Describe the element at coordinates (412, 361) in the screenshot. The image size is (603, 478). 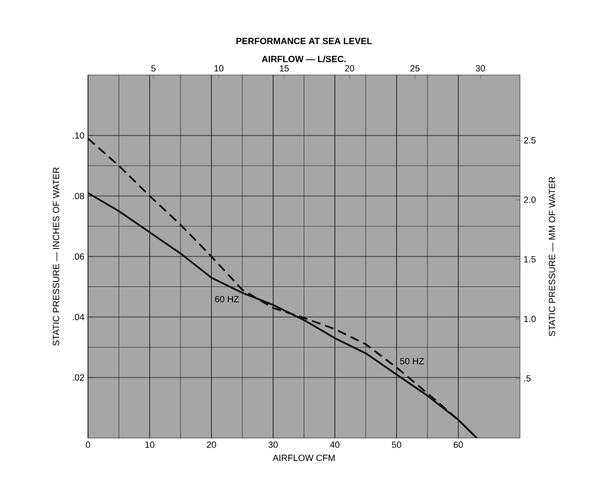
I see `series-label: 50 HZ` at that location.